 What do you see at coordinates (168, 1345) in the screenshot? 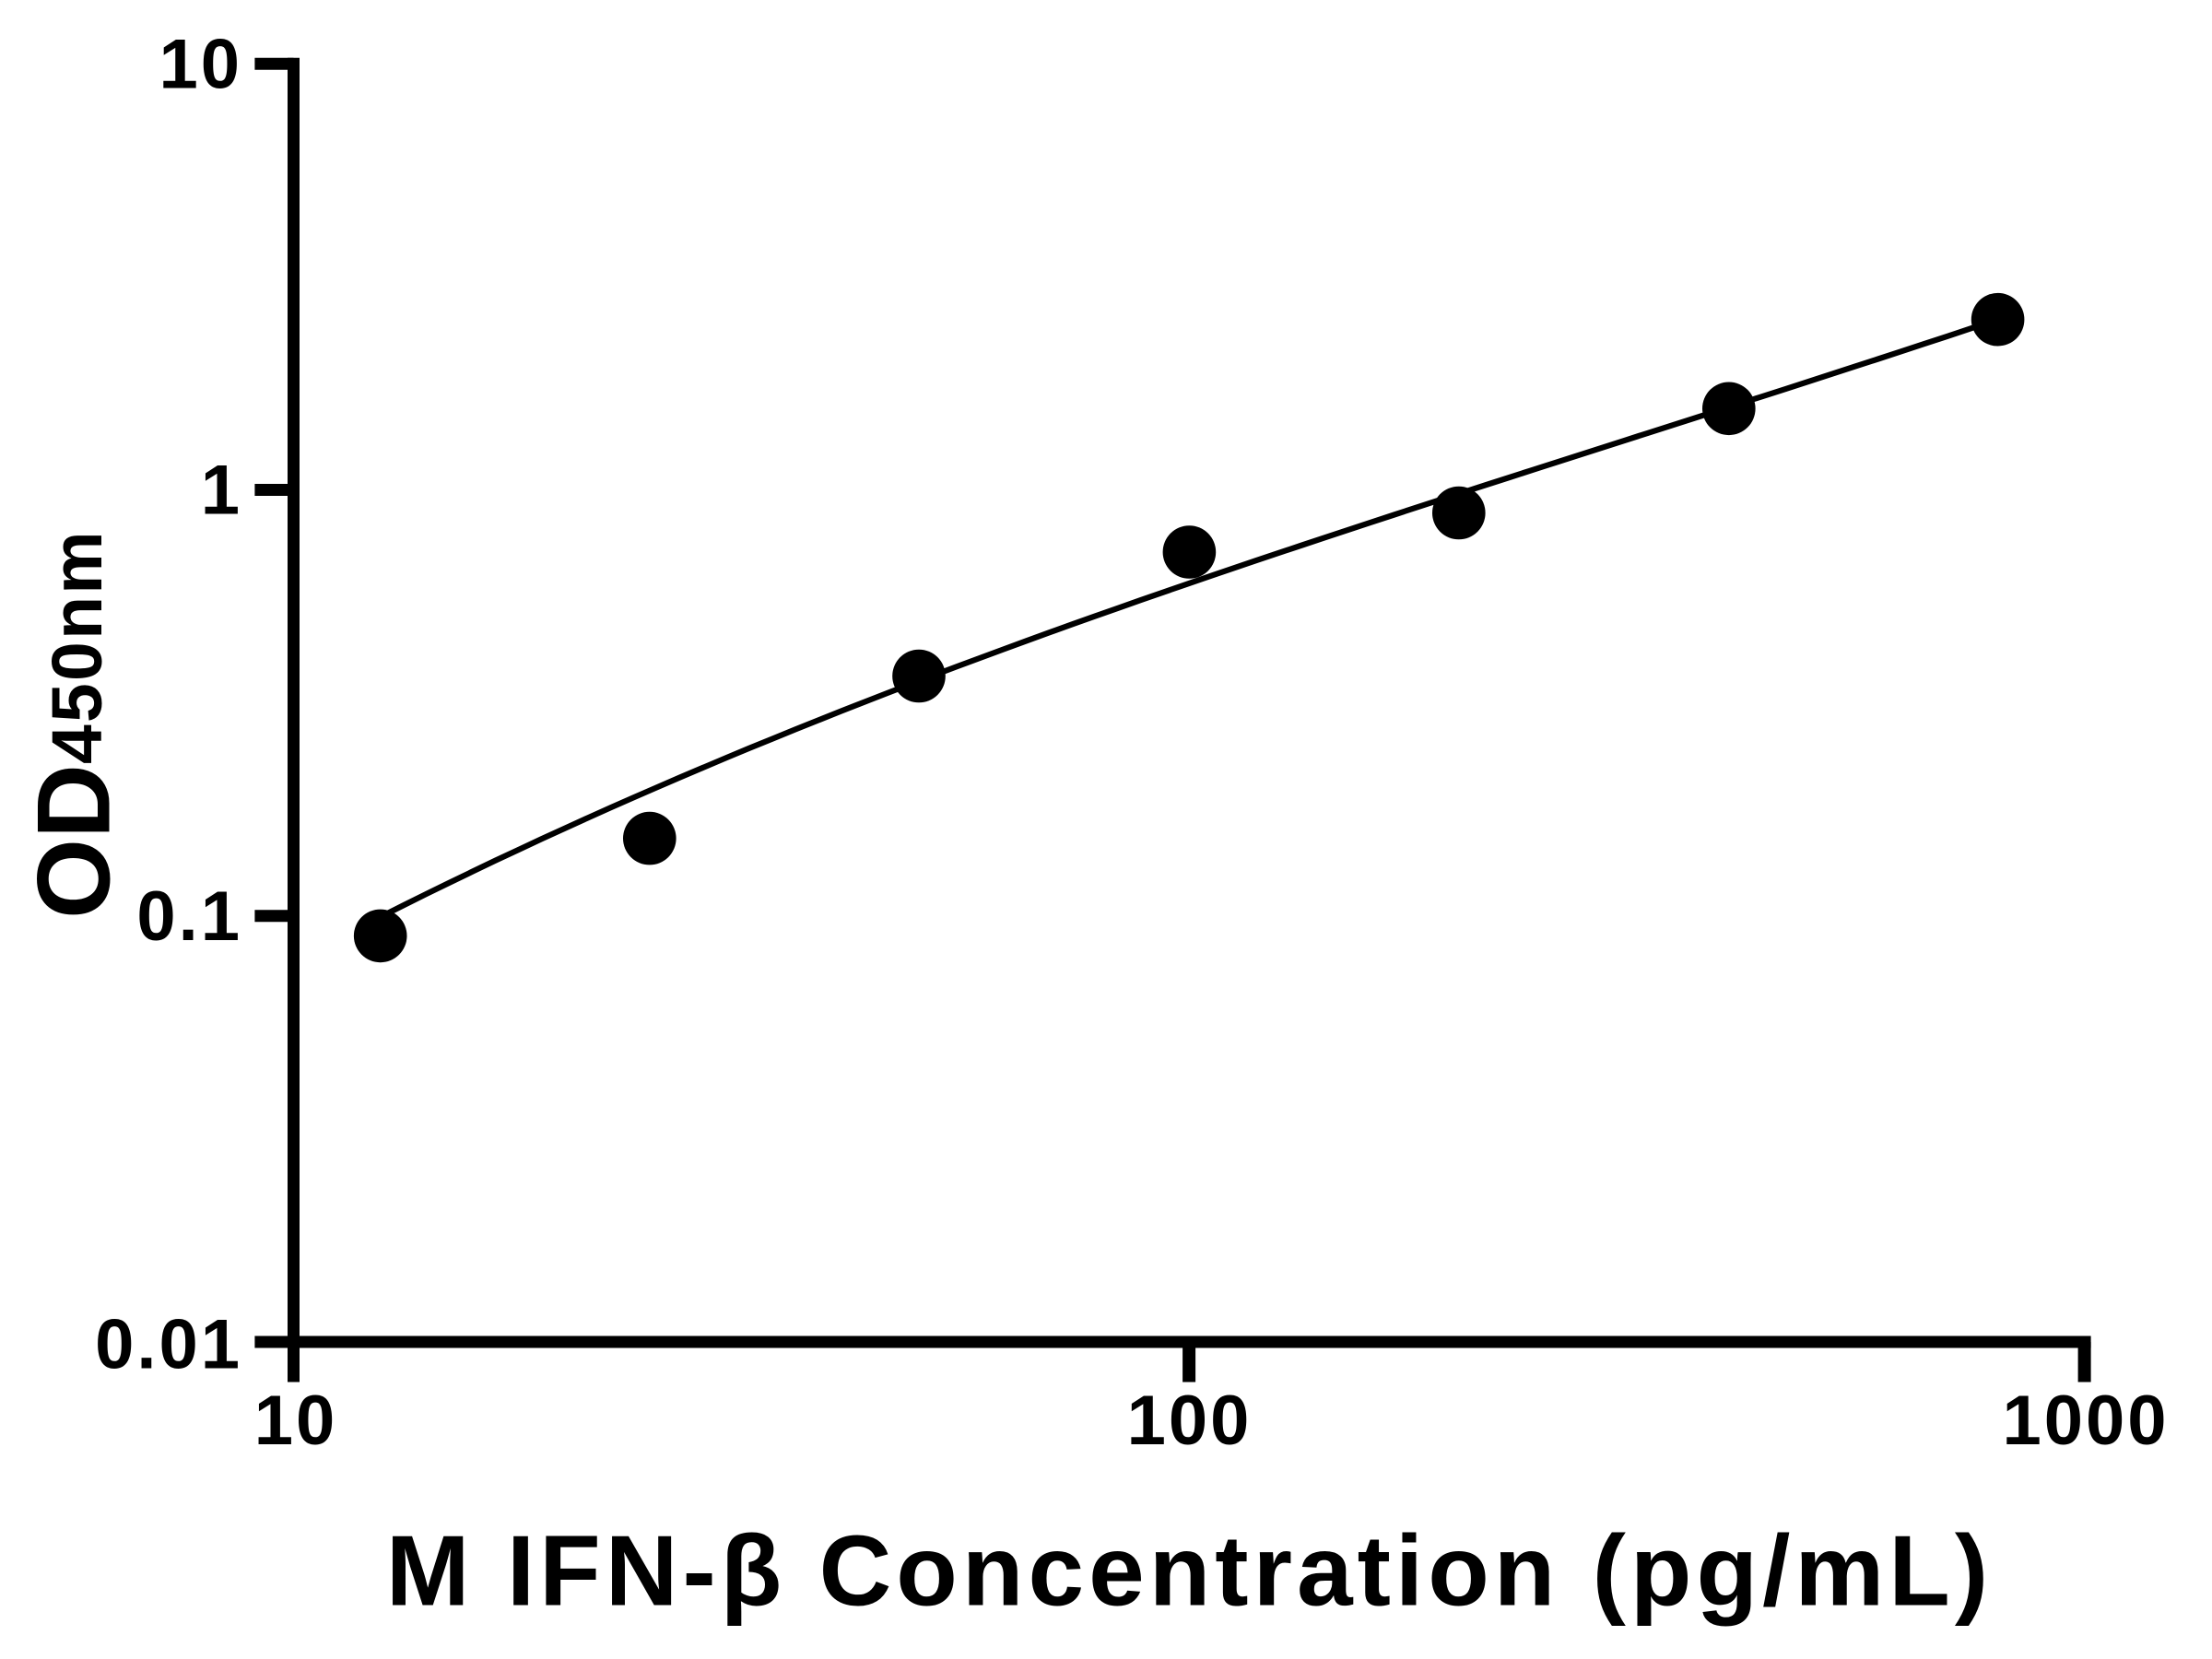
I see `svg-text: 0.01` at bounding box center [168, 1345].